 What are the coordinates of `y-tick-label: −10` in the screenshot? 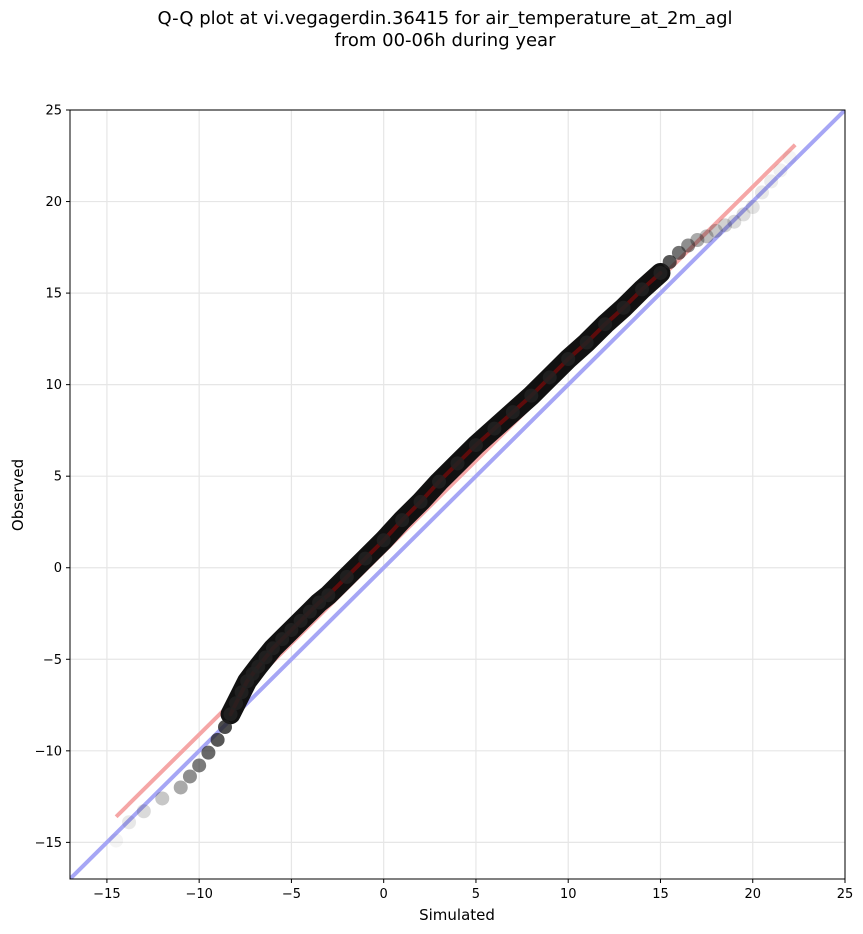 It's located at (48, 751).